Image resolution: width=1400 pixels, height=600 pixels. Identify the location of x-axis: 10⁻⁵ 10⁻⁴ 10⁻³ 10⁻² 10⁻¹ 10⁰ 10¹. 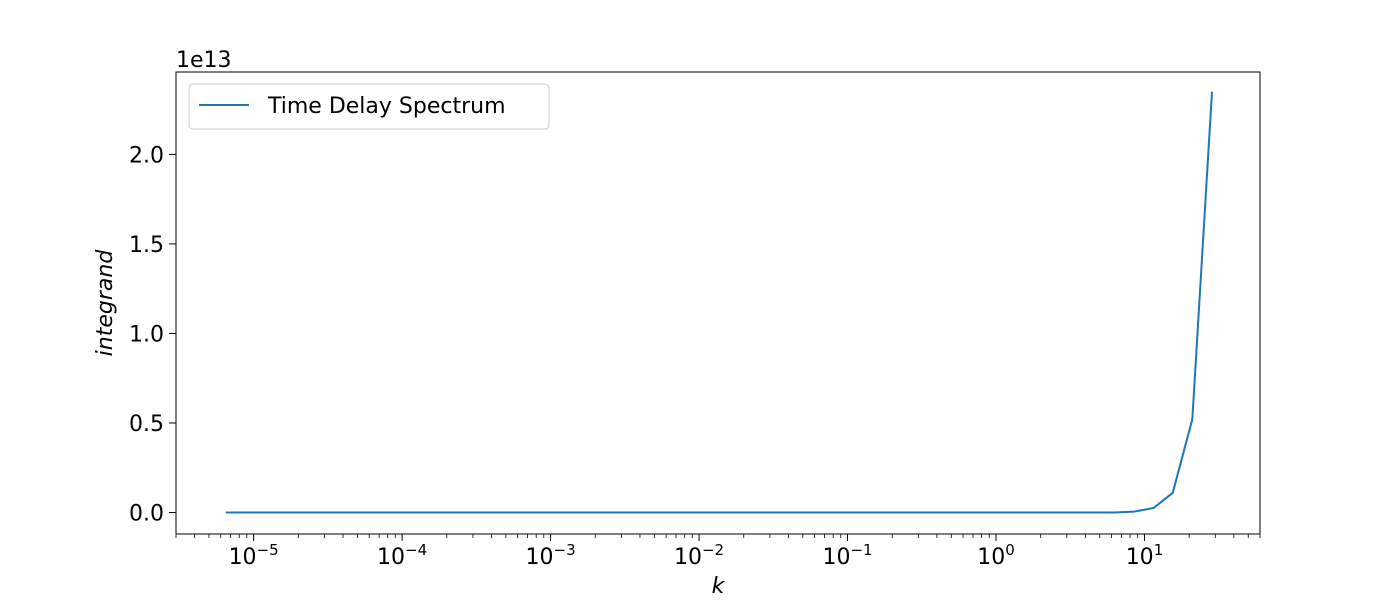
(718, 552).